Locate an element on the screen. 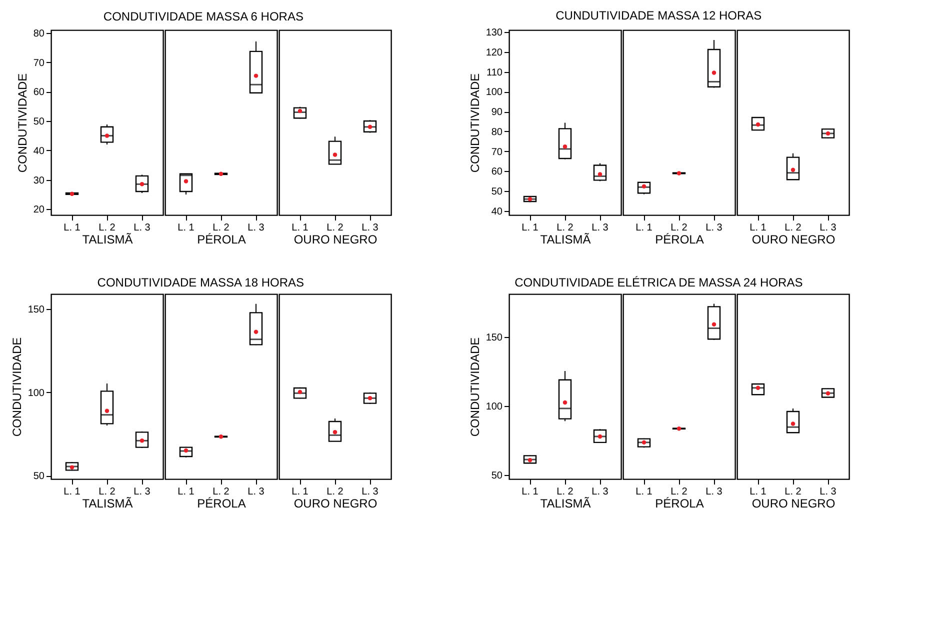 The height and width of the screenshot is (637, 946). text: CONDUTIVIDADE MASSA 18 HORAS is located at coordinates (200, 282).